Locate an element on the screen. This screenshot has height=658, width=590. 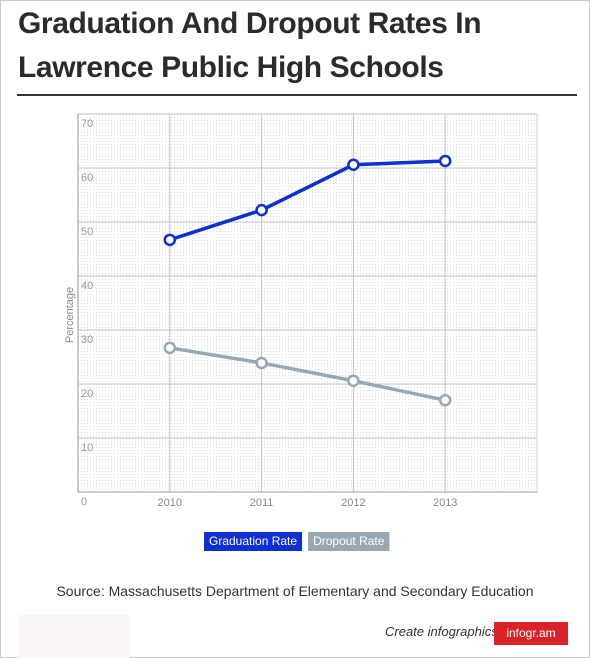
y-tick-label: 70 is located at coordinates (87, 124).